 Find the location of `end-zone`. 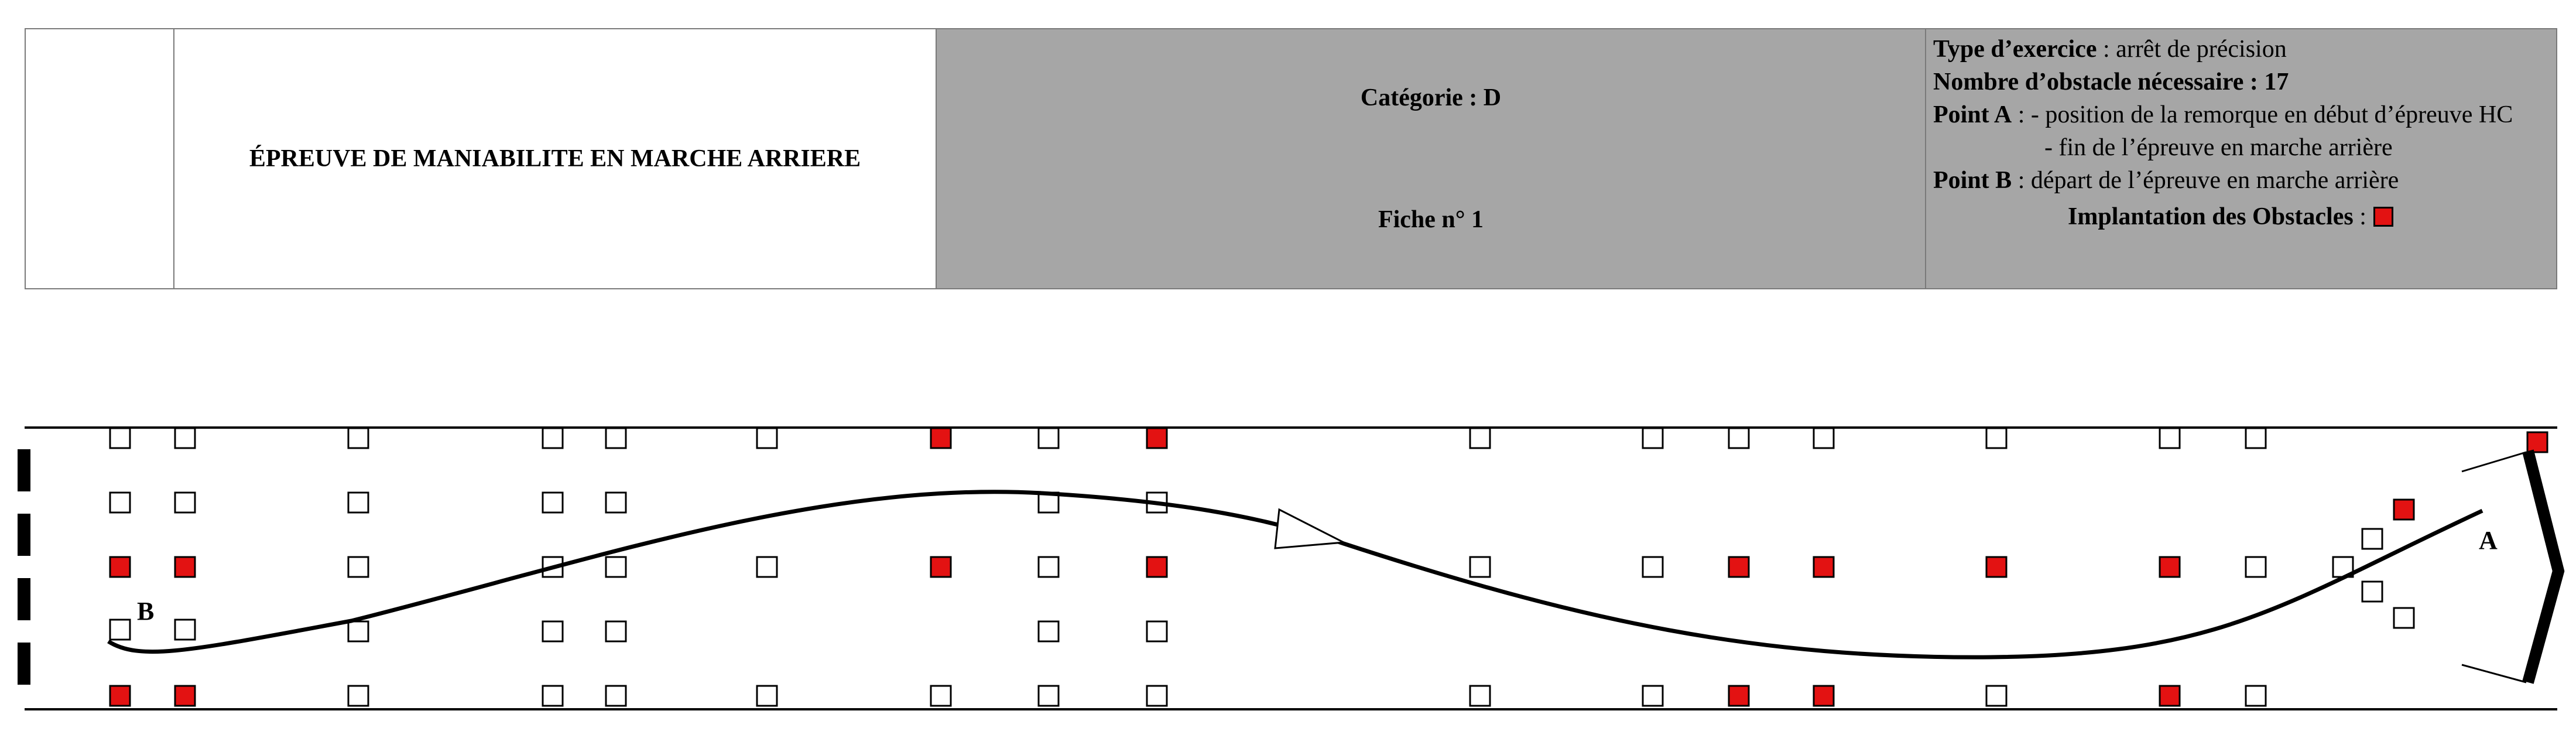

end-zone is located at coordinates (2513, 566).